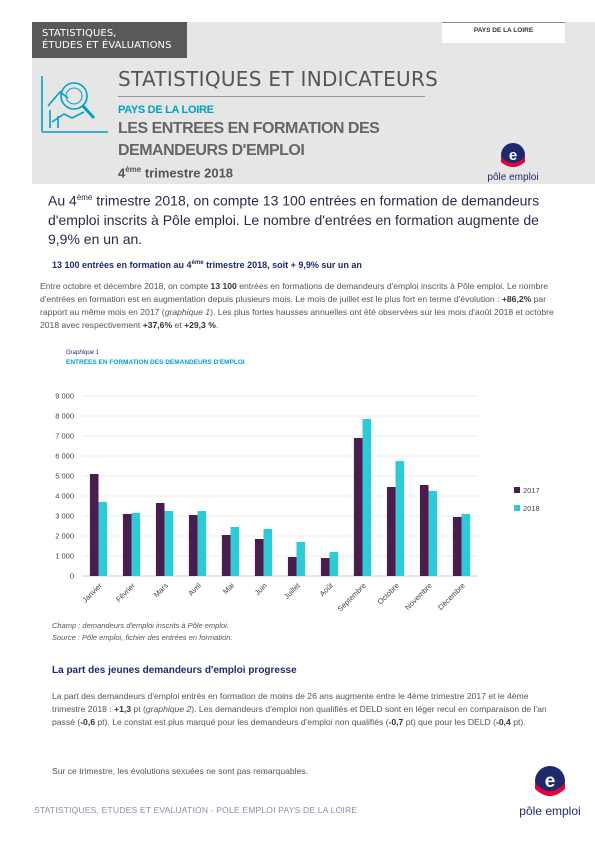  Describe the element at coordinates (133, 169) in the screenshot. I see `quarter-ordinal: ème` at that location.